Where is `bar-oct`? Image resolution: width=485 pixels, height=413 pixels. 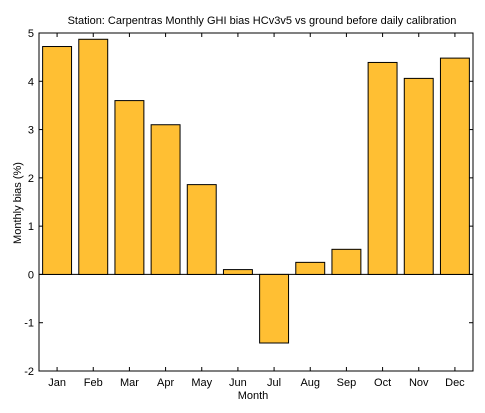
bar-oct is located at coordinates (382, 168).